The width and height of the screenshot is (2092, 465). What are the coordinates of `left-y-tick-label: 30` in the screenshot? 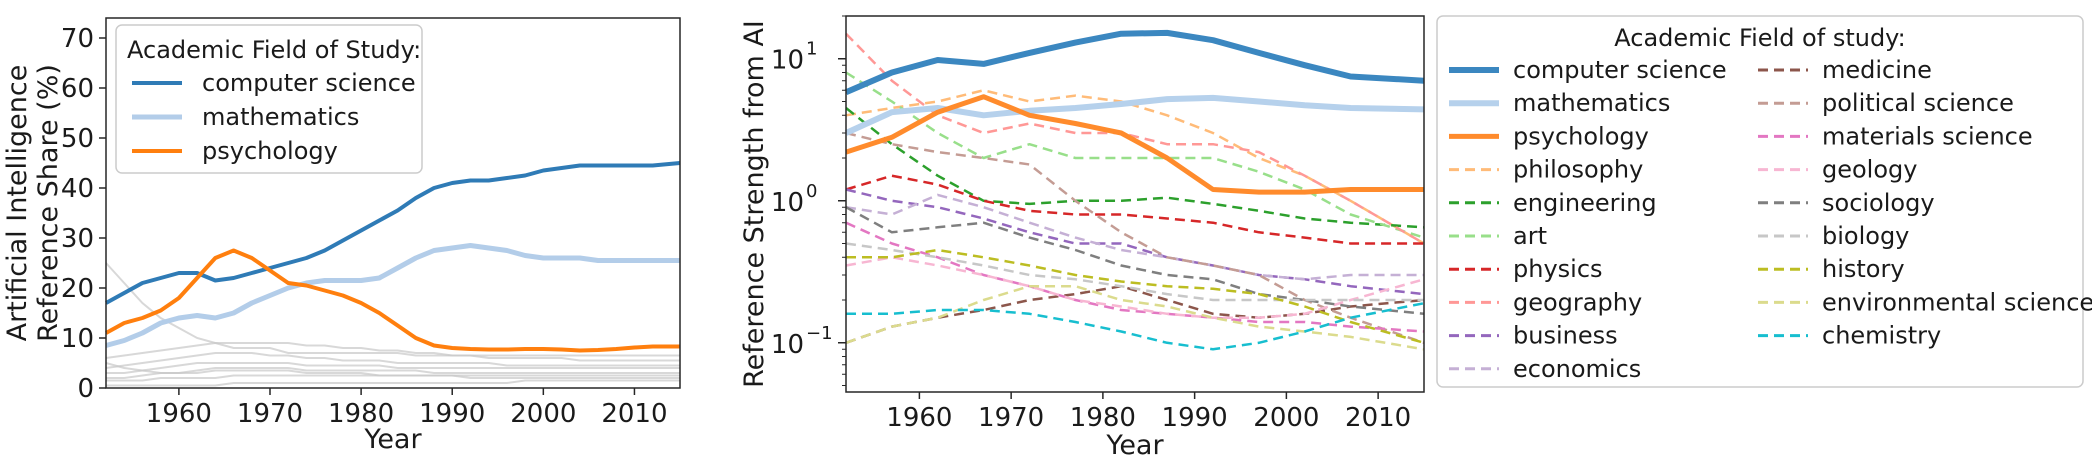 It's located at (77, 239).